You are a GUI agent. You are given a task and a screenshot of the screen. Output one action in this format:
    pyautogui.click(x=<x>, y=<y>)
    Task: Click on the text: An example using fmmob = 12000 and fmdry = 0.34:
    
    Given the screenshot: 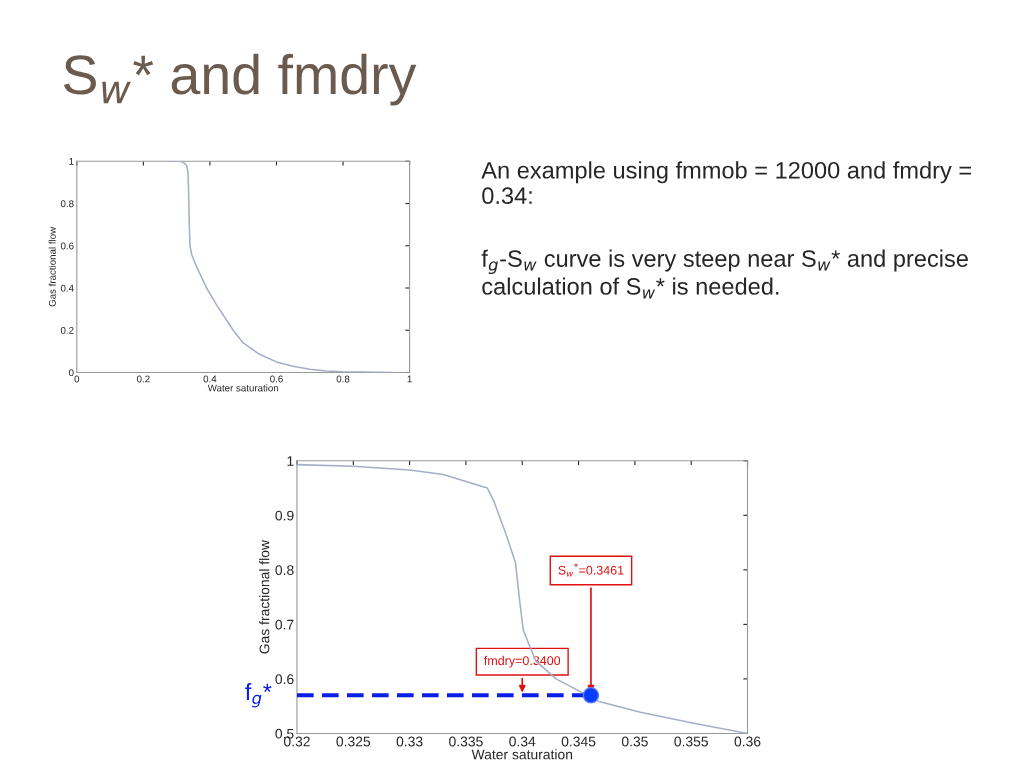 What is the action you would take?
    pyautogui.click(x=726, y=183)
    